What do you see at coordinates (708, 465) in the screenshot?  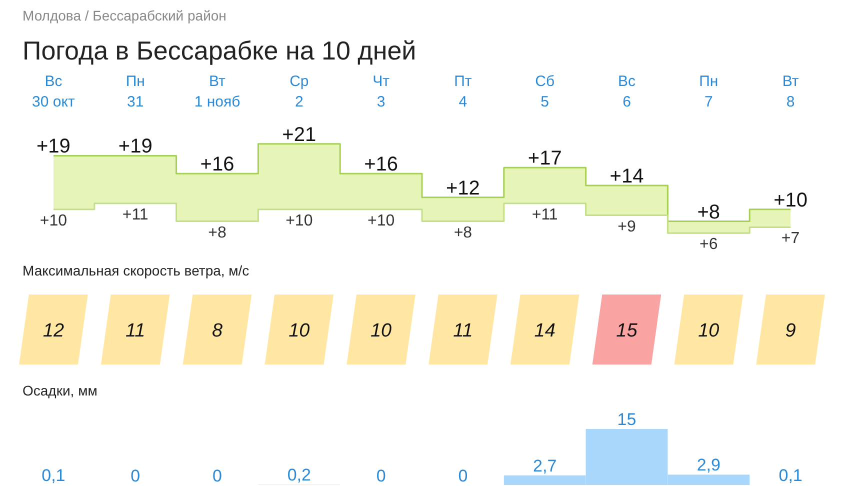 I see `data-label: 2,9` at bounding box center [708, 465].